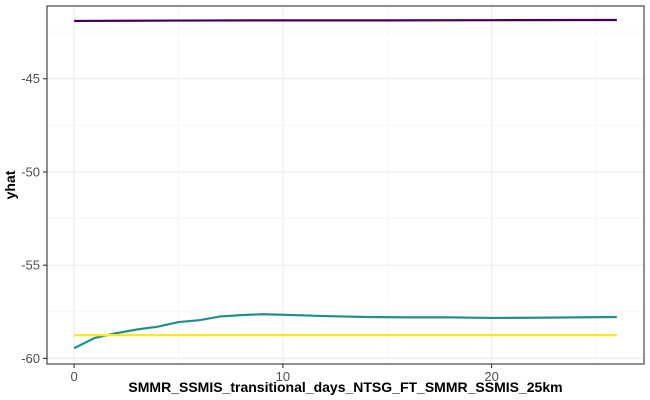 The height and width of the screenshot is (400, 650). Describe the element at coordinates (34, 218) in the screenshot. I see `y-axis-ticks: -60 -55 -50 -45` at that location.